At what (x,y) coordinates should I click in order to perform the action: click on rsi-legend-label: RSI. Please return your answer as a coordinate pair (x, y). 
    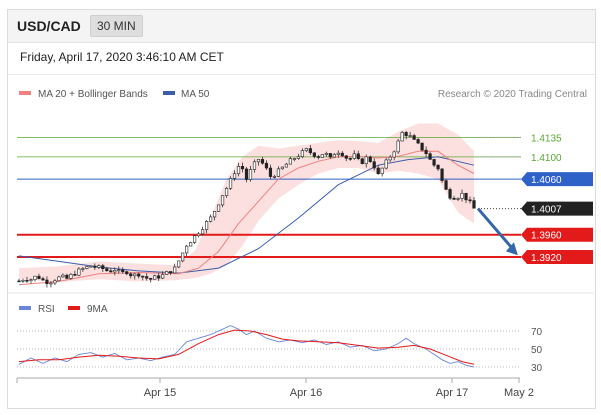
    Looking at the image, I should click on (46, 309).